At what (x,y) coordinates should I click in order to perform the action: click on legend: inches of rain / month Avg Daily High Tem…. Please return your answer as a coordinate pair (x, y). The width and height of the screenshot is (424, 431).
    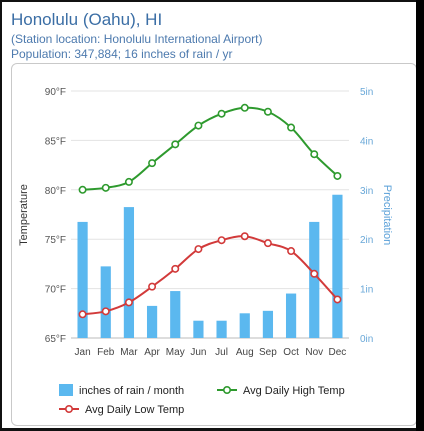
    Looking at the image, I should click on (202, 400).